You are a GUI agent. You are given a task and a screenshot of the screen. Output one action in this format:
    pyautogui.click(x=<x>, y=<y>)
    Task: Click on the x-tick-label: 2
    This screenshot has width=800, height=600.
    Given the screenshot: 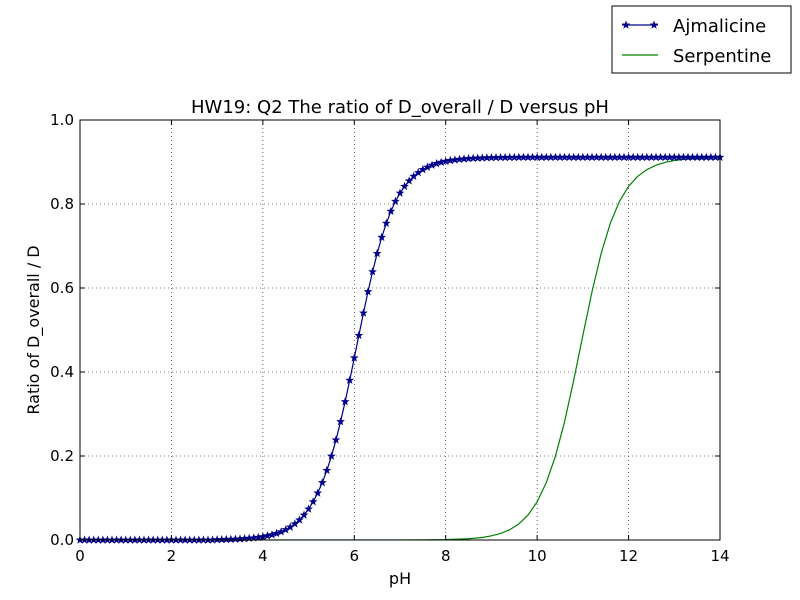 What is the action you would take?
    pyautogui.click(x=172, y=556)
    